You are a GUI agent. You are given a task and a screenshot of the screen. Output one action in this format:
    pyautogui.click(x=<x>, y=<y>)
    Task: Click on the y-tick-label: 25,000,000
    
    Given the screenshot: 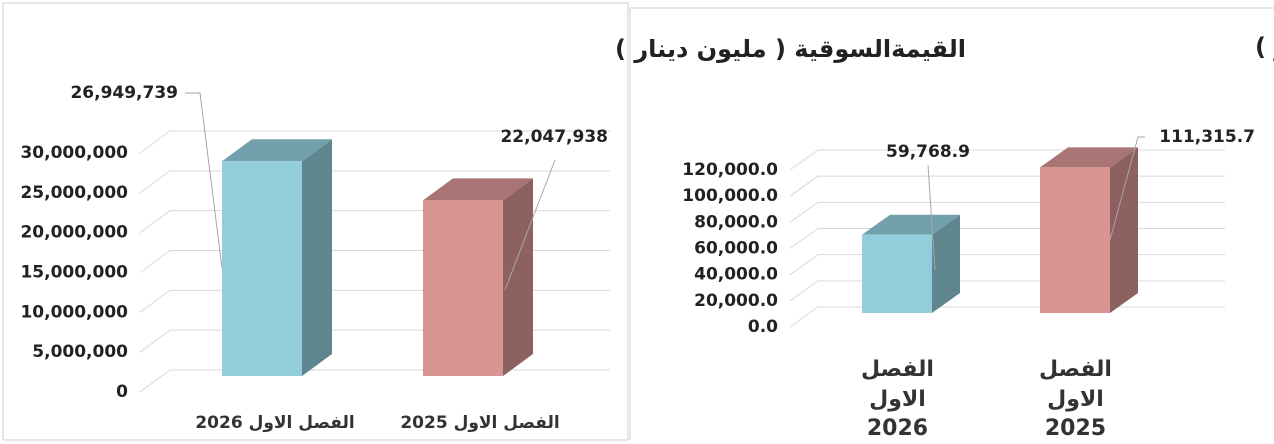 What is the action you would take?
    pyautogui.click(x=74, y=193)
    